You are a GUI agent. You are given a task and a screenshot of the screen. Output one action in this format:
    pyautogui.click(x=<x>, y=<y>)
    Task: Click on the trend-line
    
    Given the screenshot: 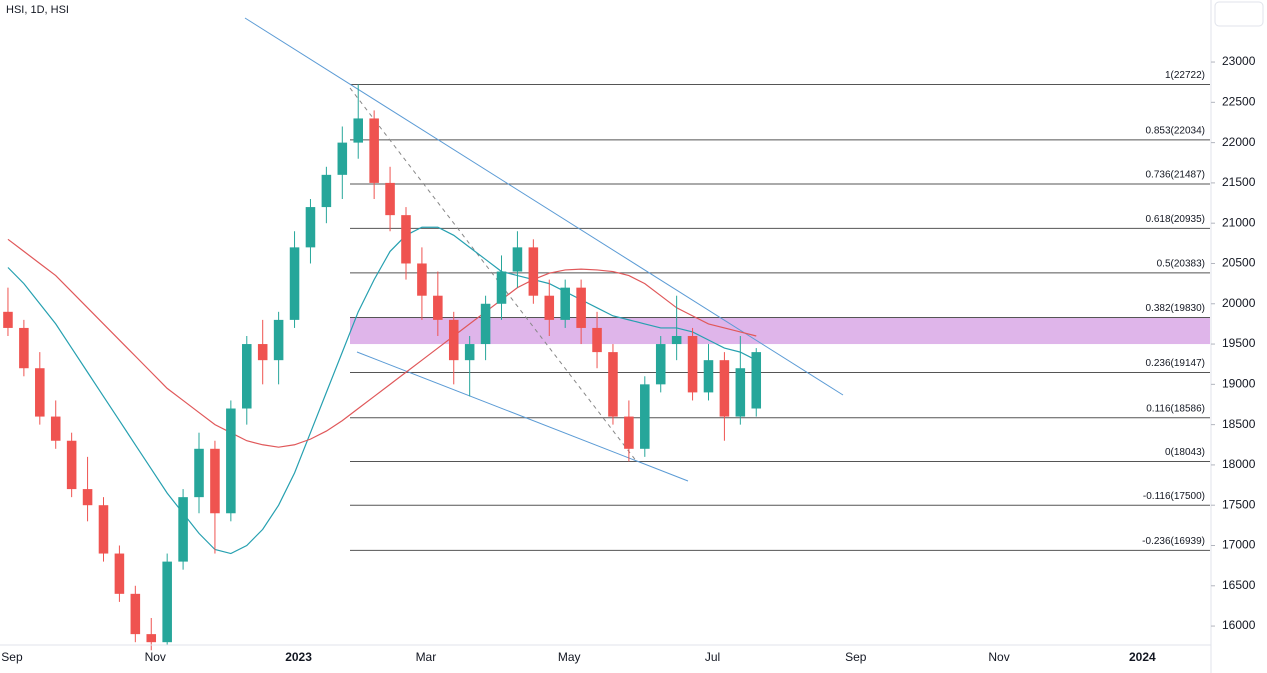 What is the action you would take?
    pyautogui.click(x=522, y=416)
    